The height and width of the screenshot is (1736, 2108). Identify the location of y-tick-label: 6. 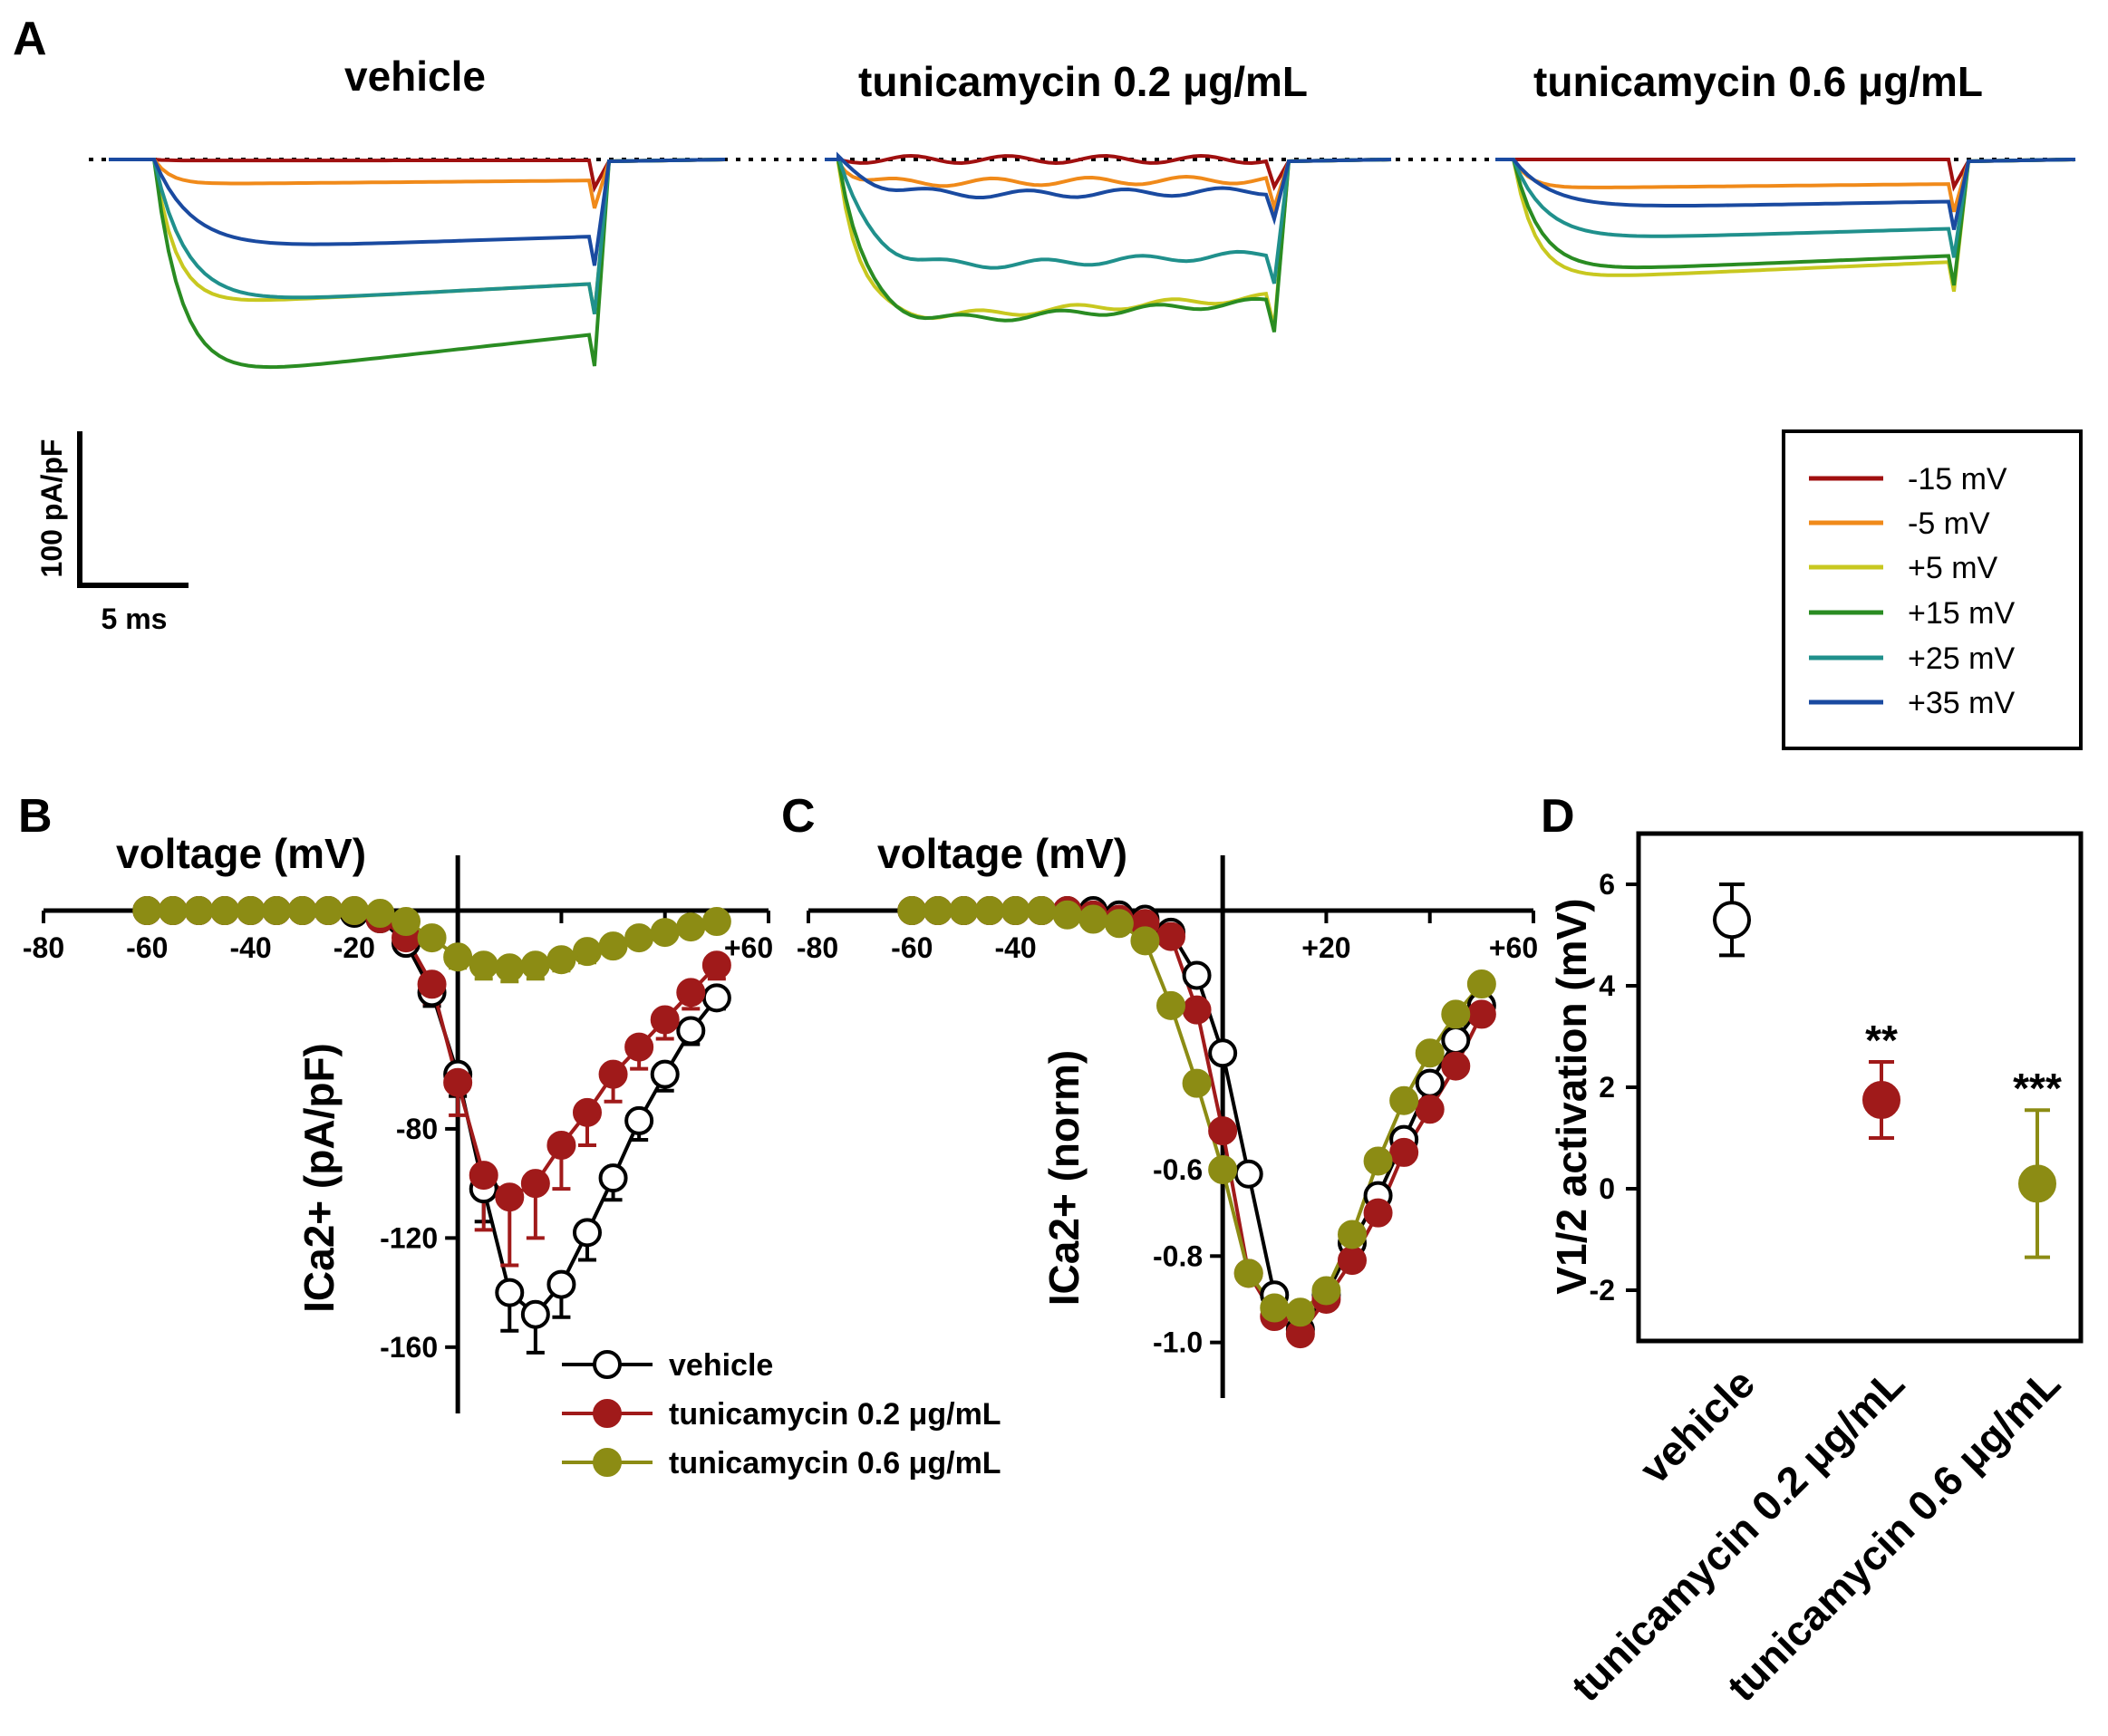
(1607, 884).